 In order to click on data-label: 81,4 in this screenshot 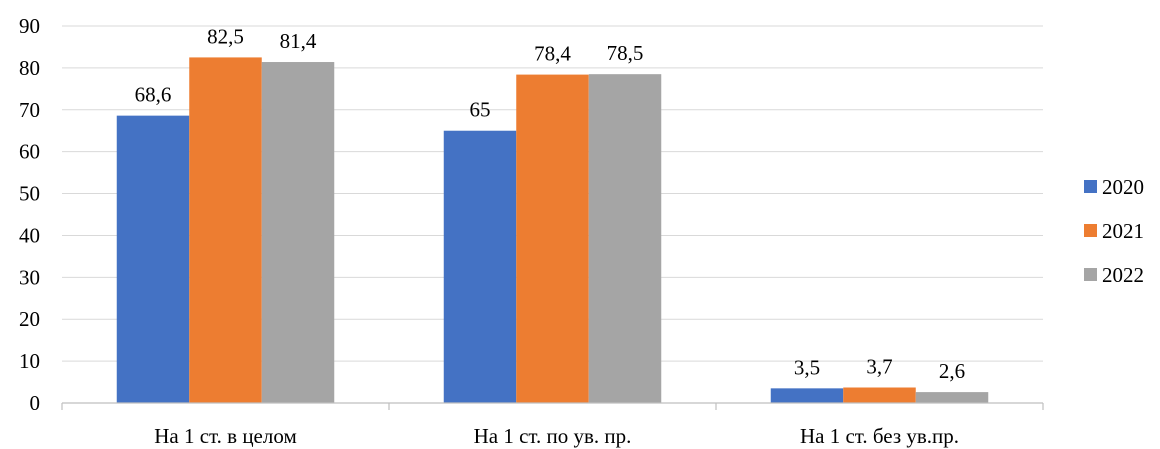, I will do `click(298, 41)`.